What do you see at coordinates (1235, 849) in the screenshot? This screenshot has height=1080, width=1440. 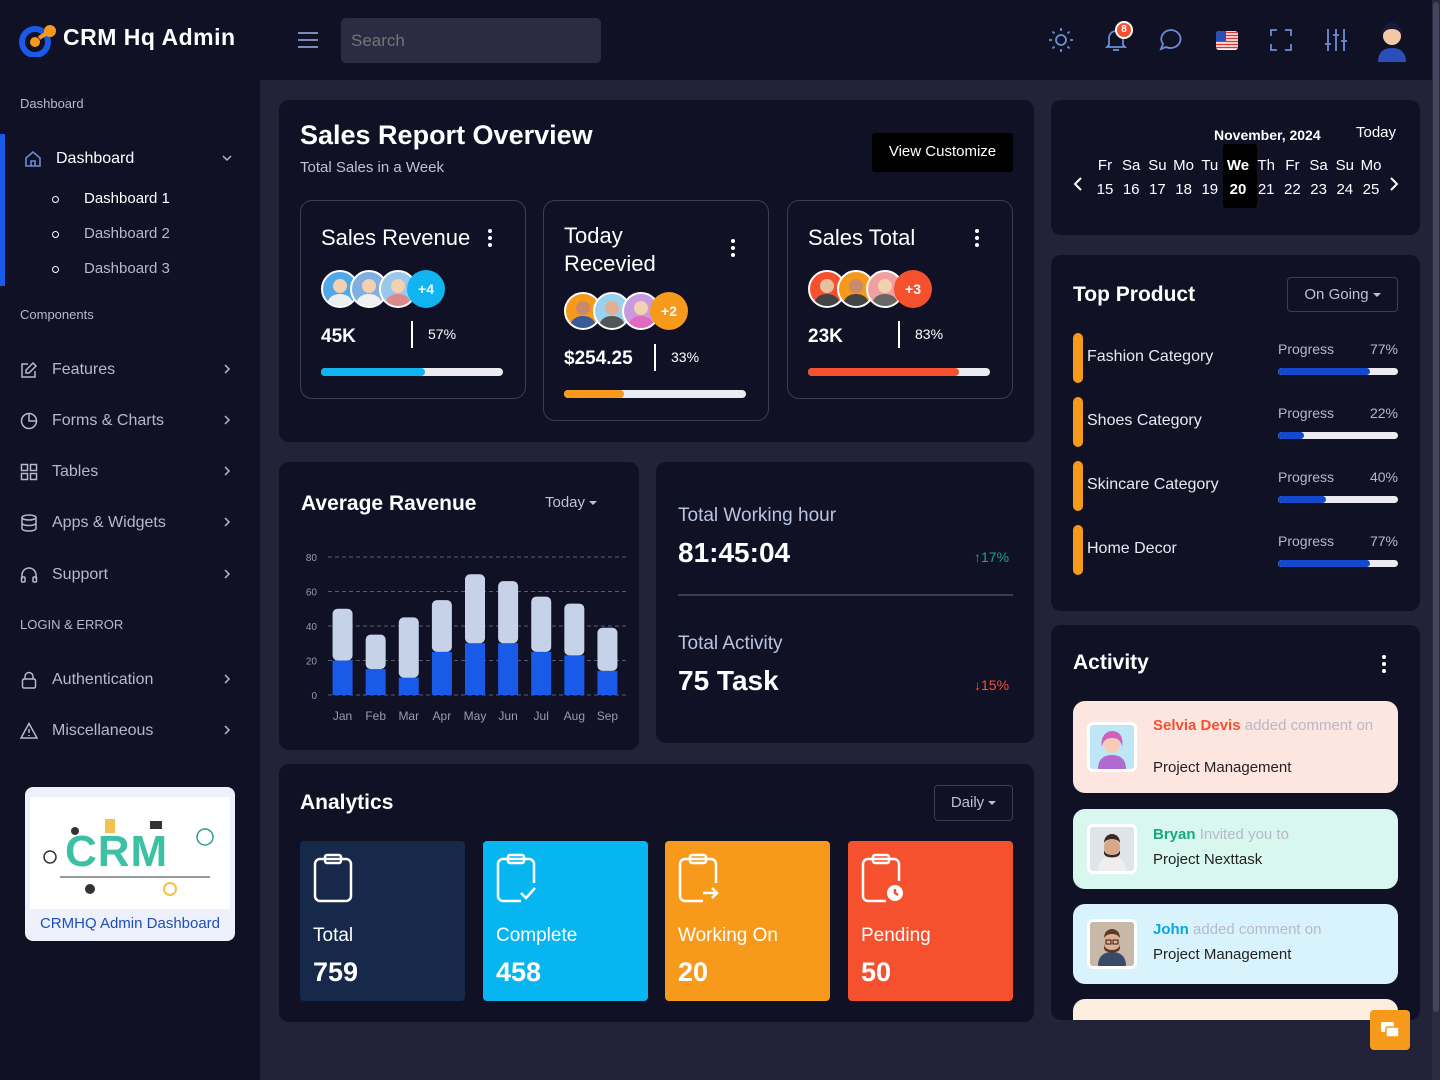 I see `activity-item: Bryan Invited you to Project Nexttask` at bounding box center [1235, 849].